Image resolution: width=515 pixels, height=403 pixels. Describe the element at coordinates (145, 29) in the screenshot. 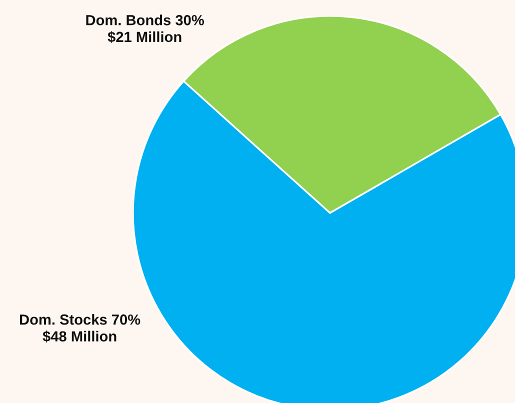

I see `slice-label: Dom. Bonds 30% $21 Million` at that location.